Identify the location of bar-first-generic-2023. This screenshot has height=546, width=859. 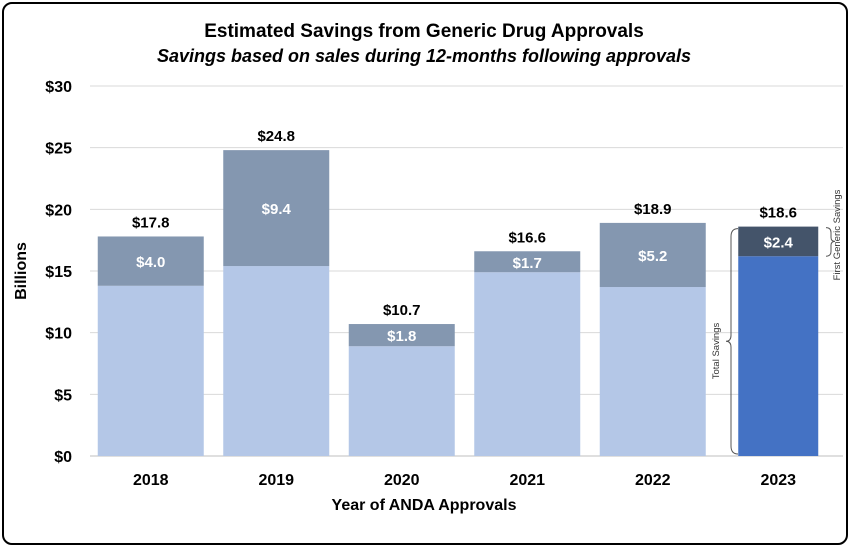
(778, 241).